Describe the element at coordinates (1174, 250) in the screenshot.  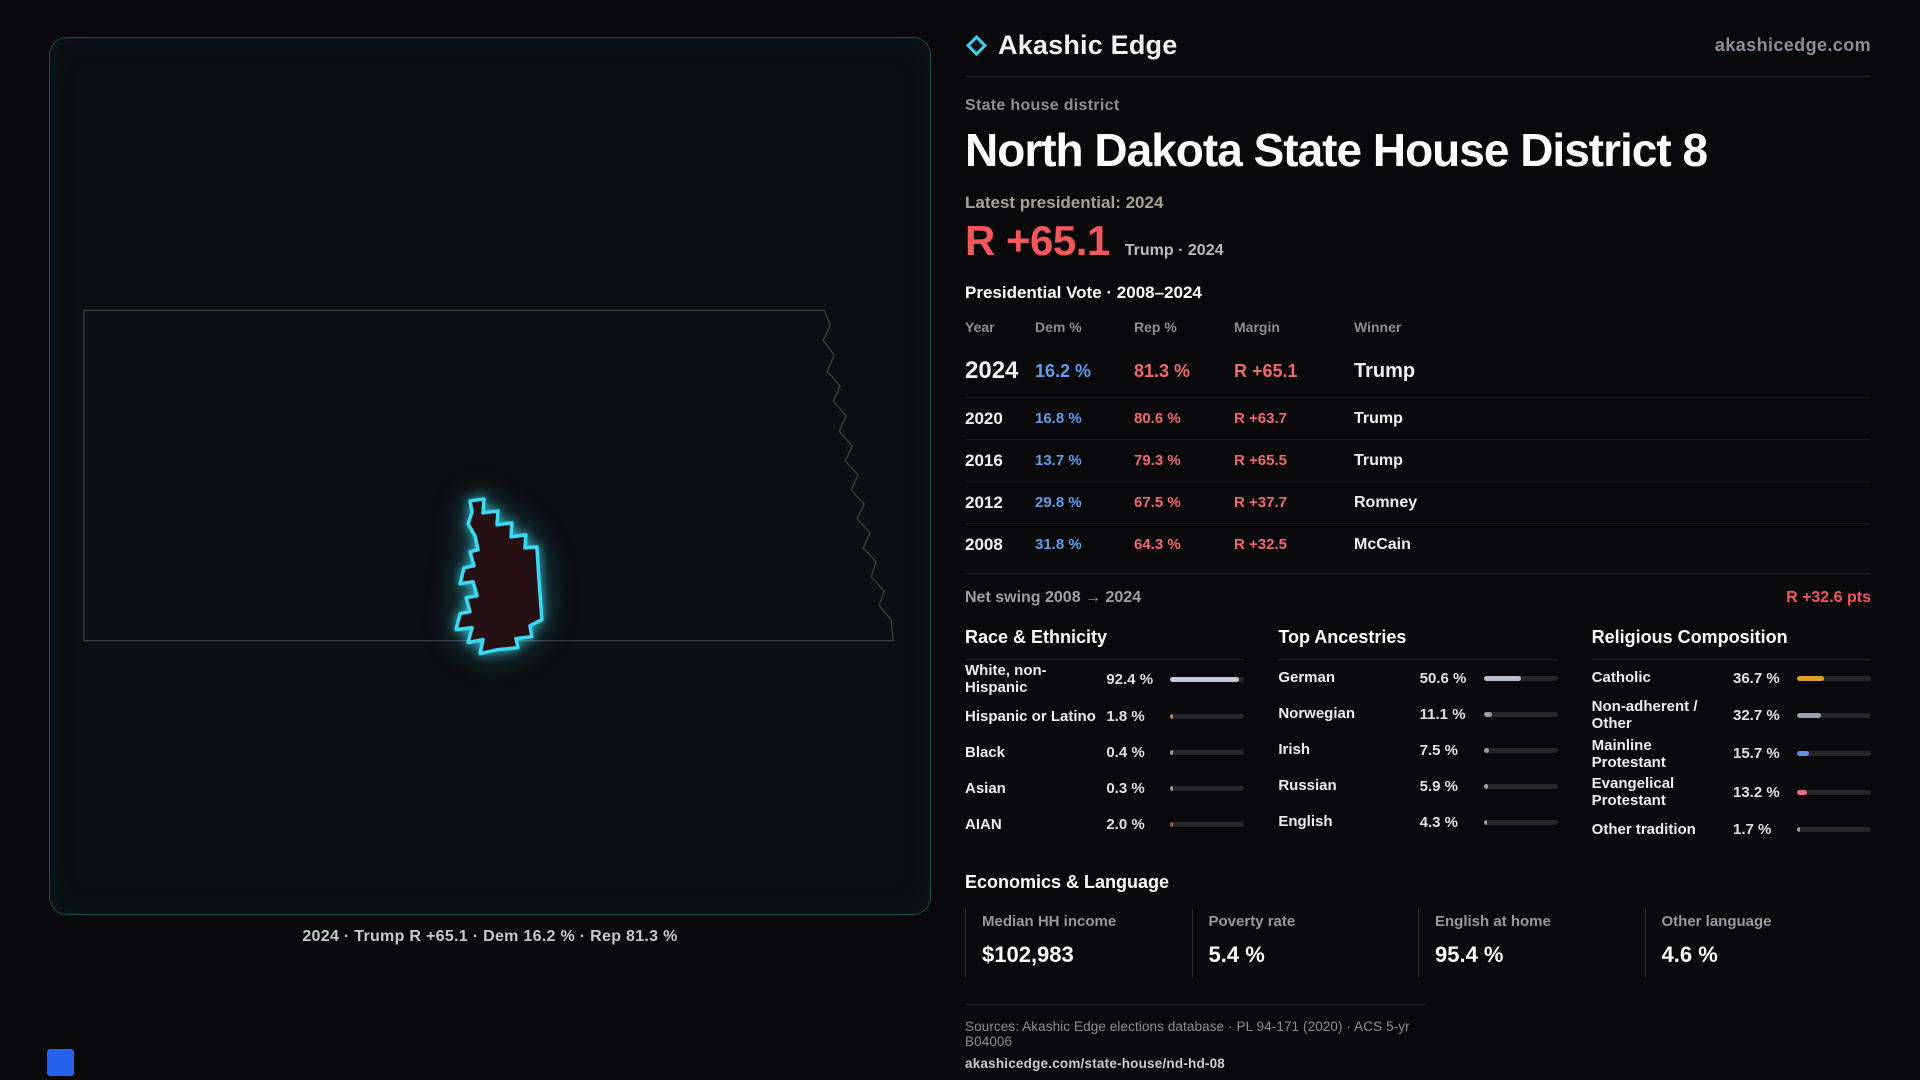
I see `headline-margin-sub: Trump · 2024` at that location.